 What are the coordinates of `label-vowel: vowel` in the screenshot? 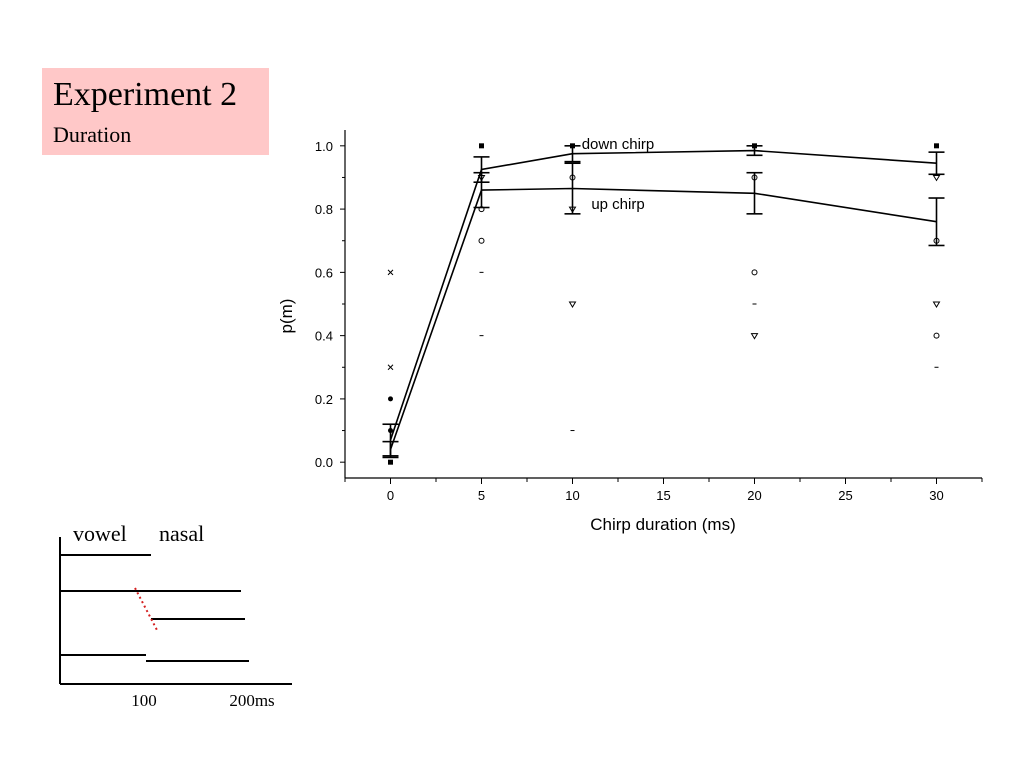 It's located at (100, 533).